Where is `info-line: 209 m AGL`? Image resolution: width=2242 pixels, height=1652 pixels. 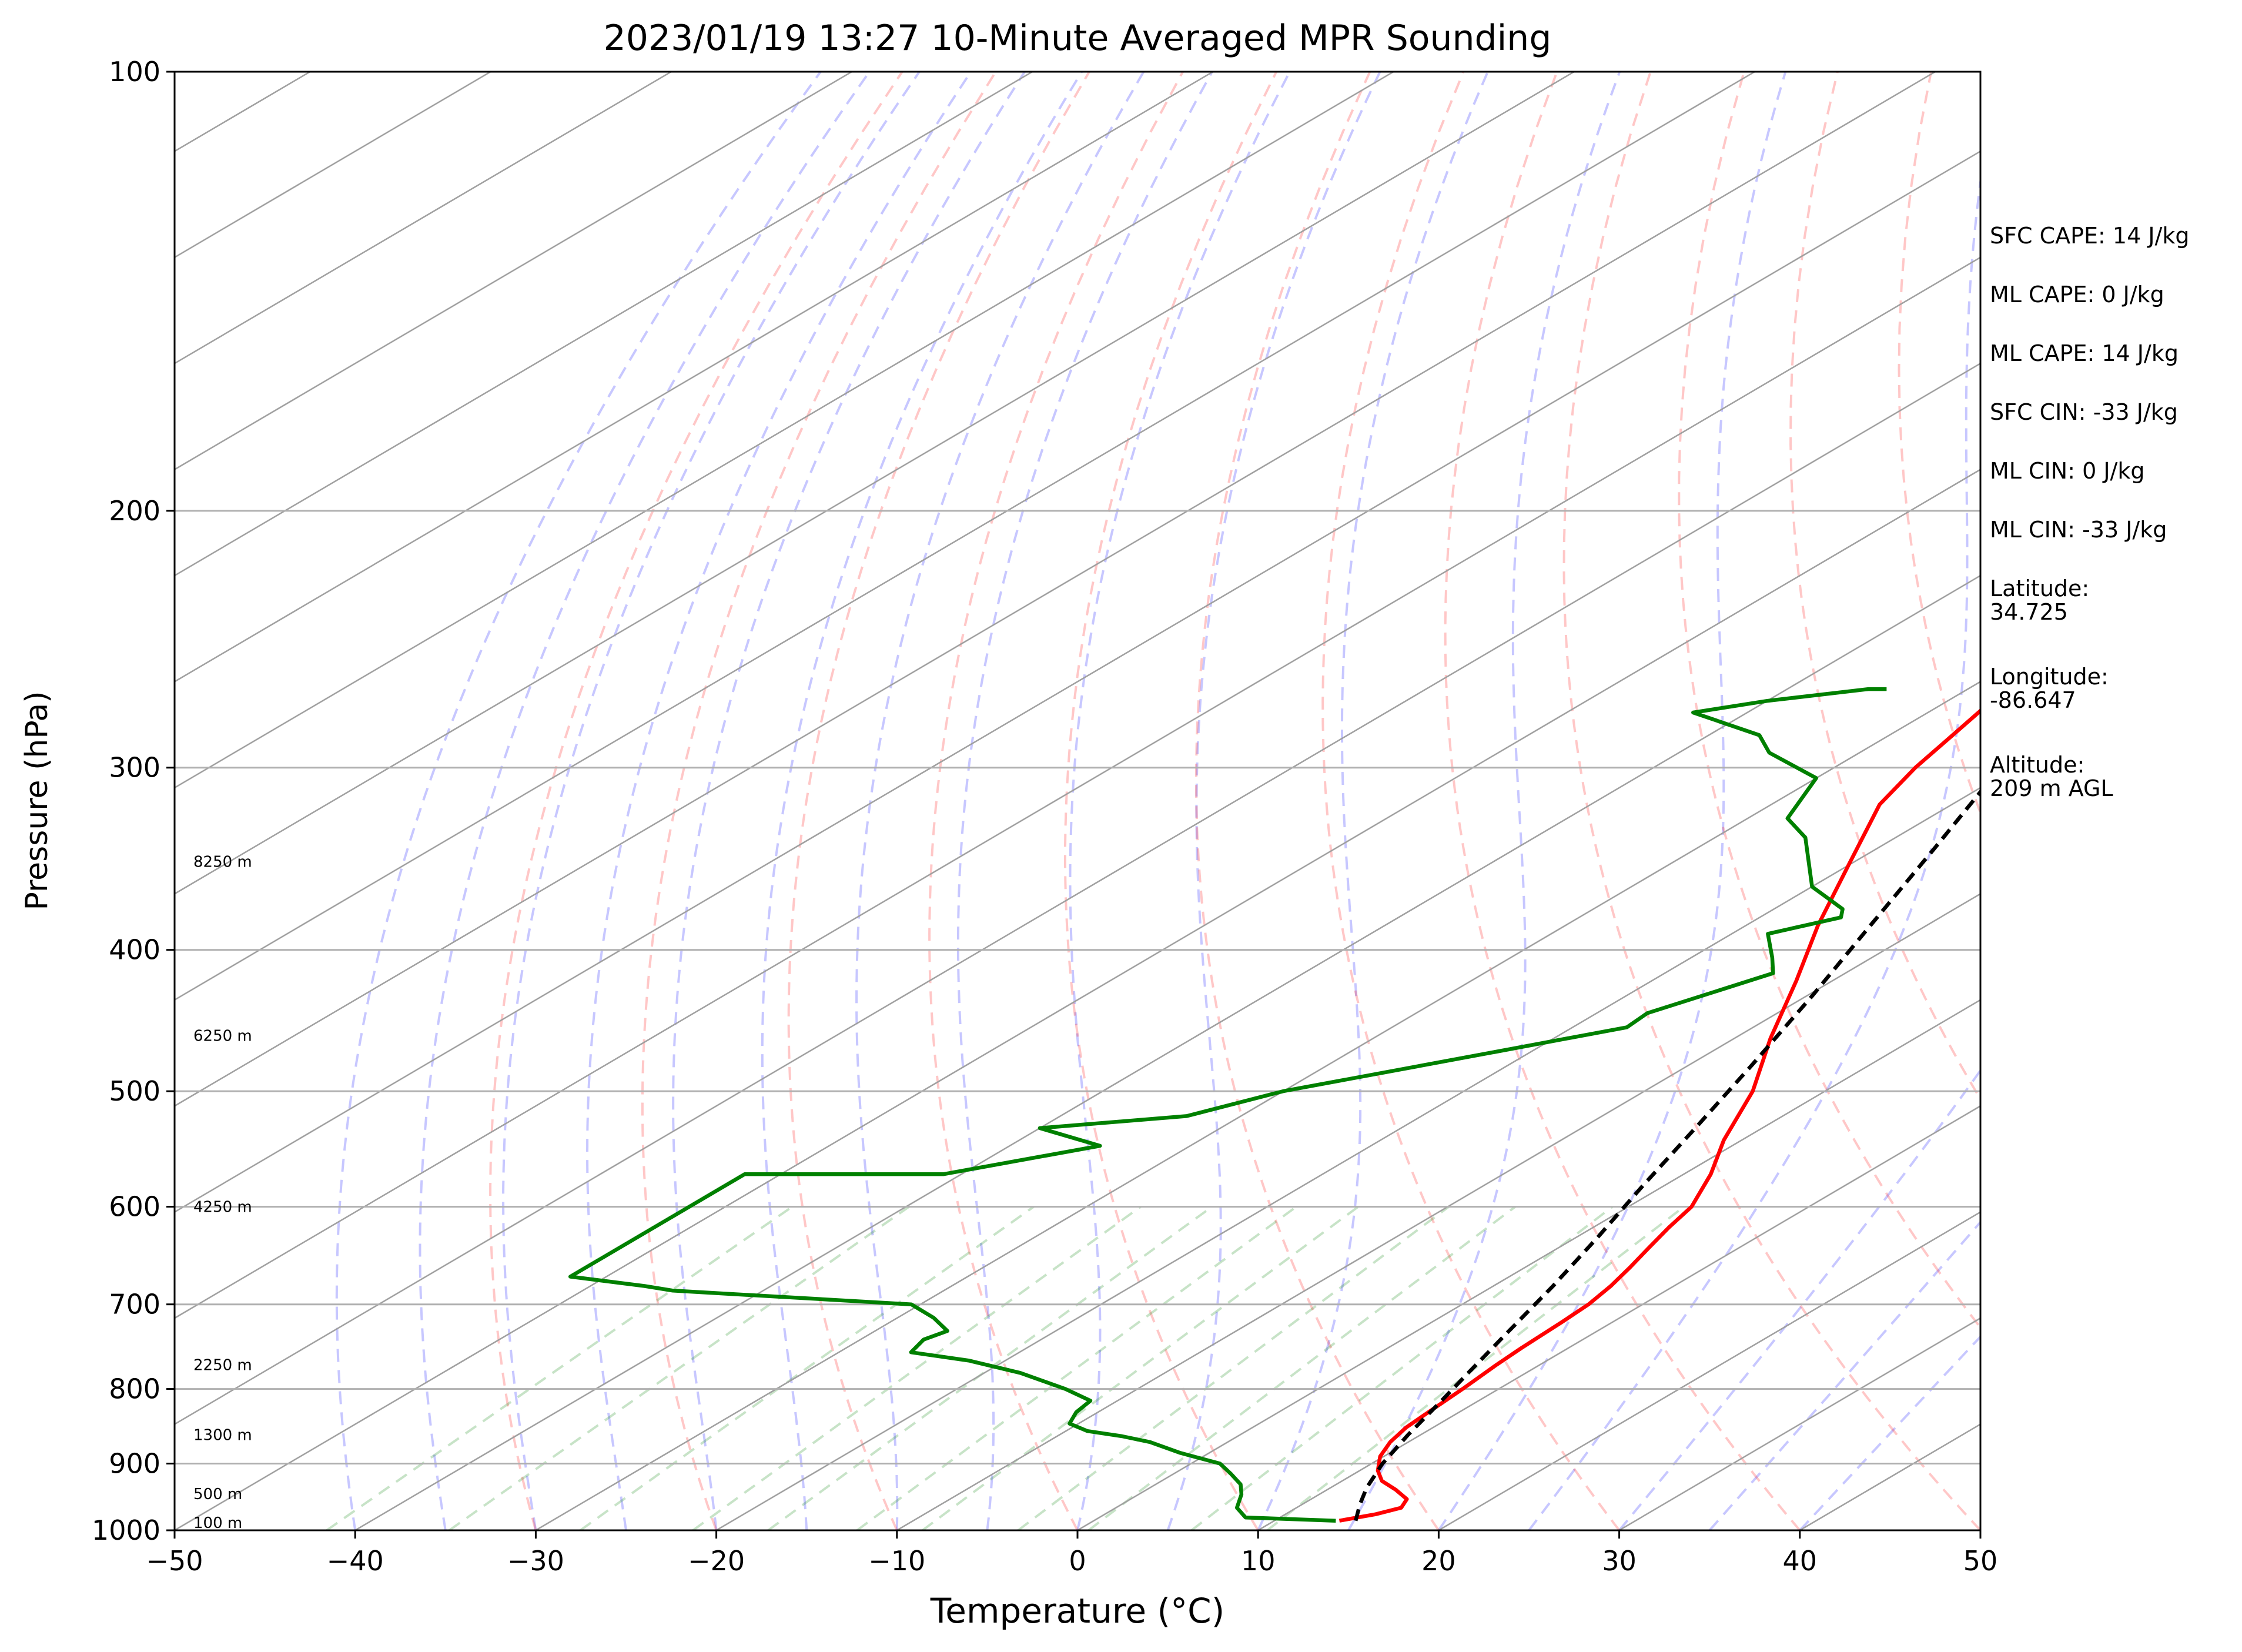 info-line: 209 m AGL is located at coordinates (2052, 788).